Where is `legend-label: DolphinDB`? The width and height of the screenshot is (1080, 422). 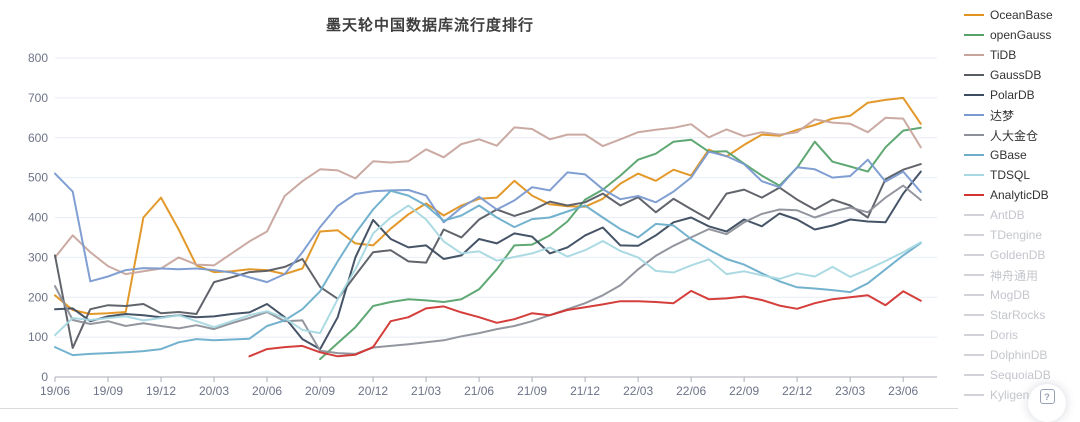 legend-label: DolphinDB is located at coordinates (1019, 355).